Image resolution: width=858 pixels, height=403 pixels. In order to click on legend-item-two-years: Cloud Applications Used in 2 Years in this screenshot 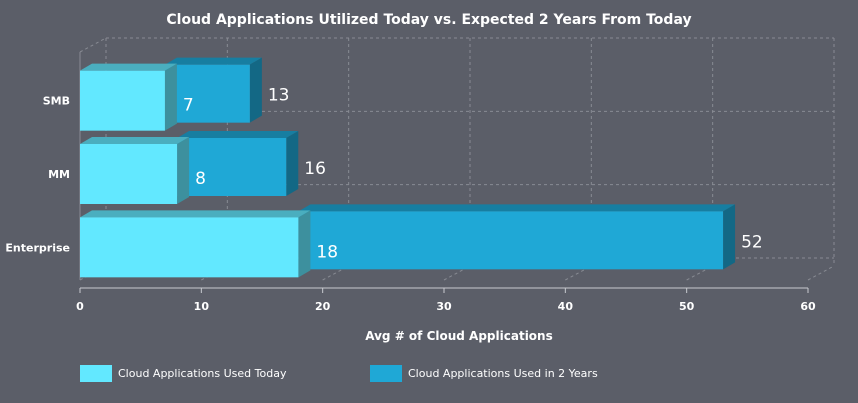, I will do `click(484, 373)`.